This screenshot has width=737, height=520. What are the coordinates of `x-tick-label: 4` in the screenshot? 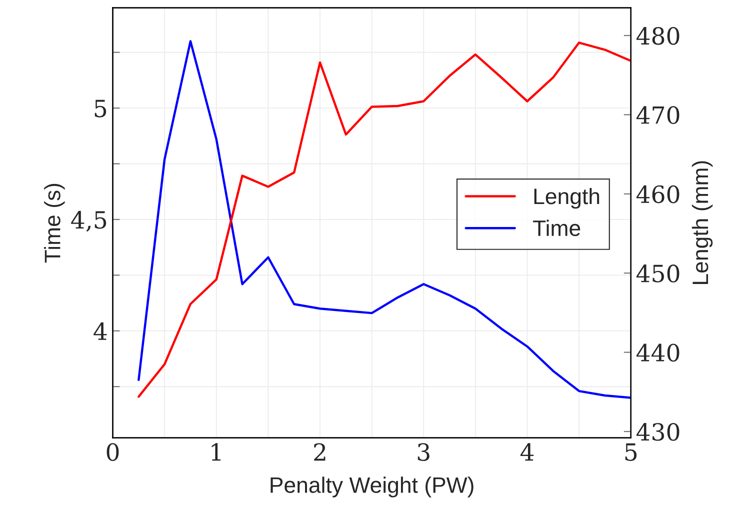 It's located at (527, 452).